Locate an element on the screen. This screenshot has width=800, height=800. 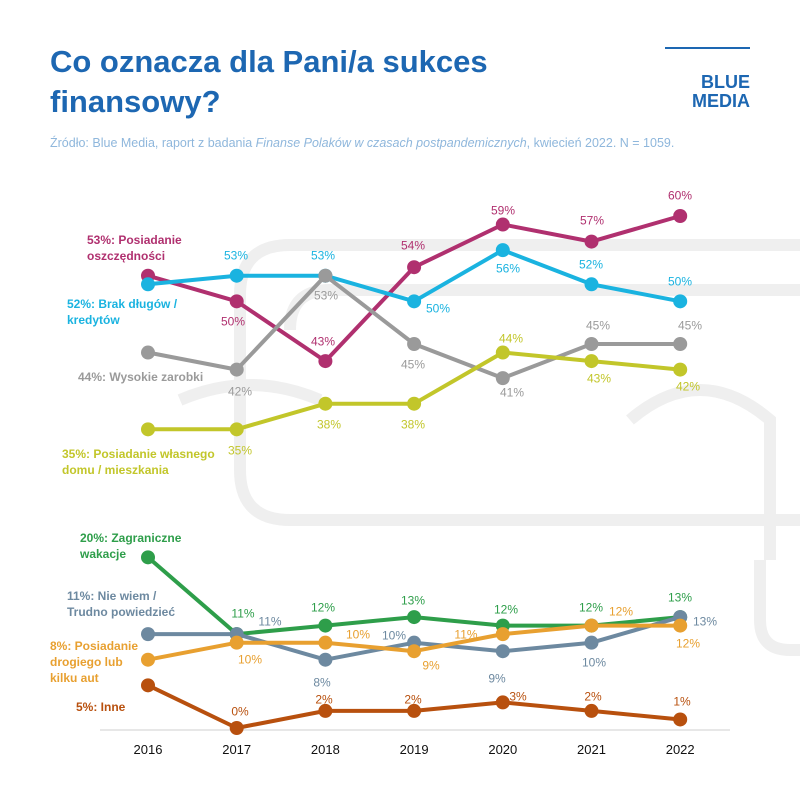
series-label: 52%: Brak długów / kredytów is located at coordinates (122, 312).